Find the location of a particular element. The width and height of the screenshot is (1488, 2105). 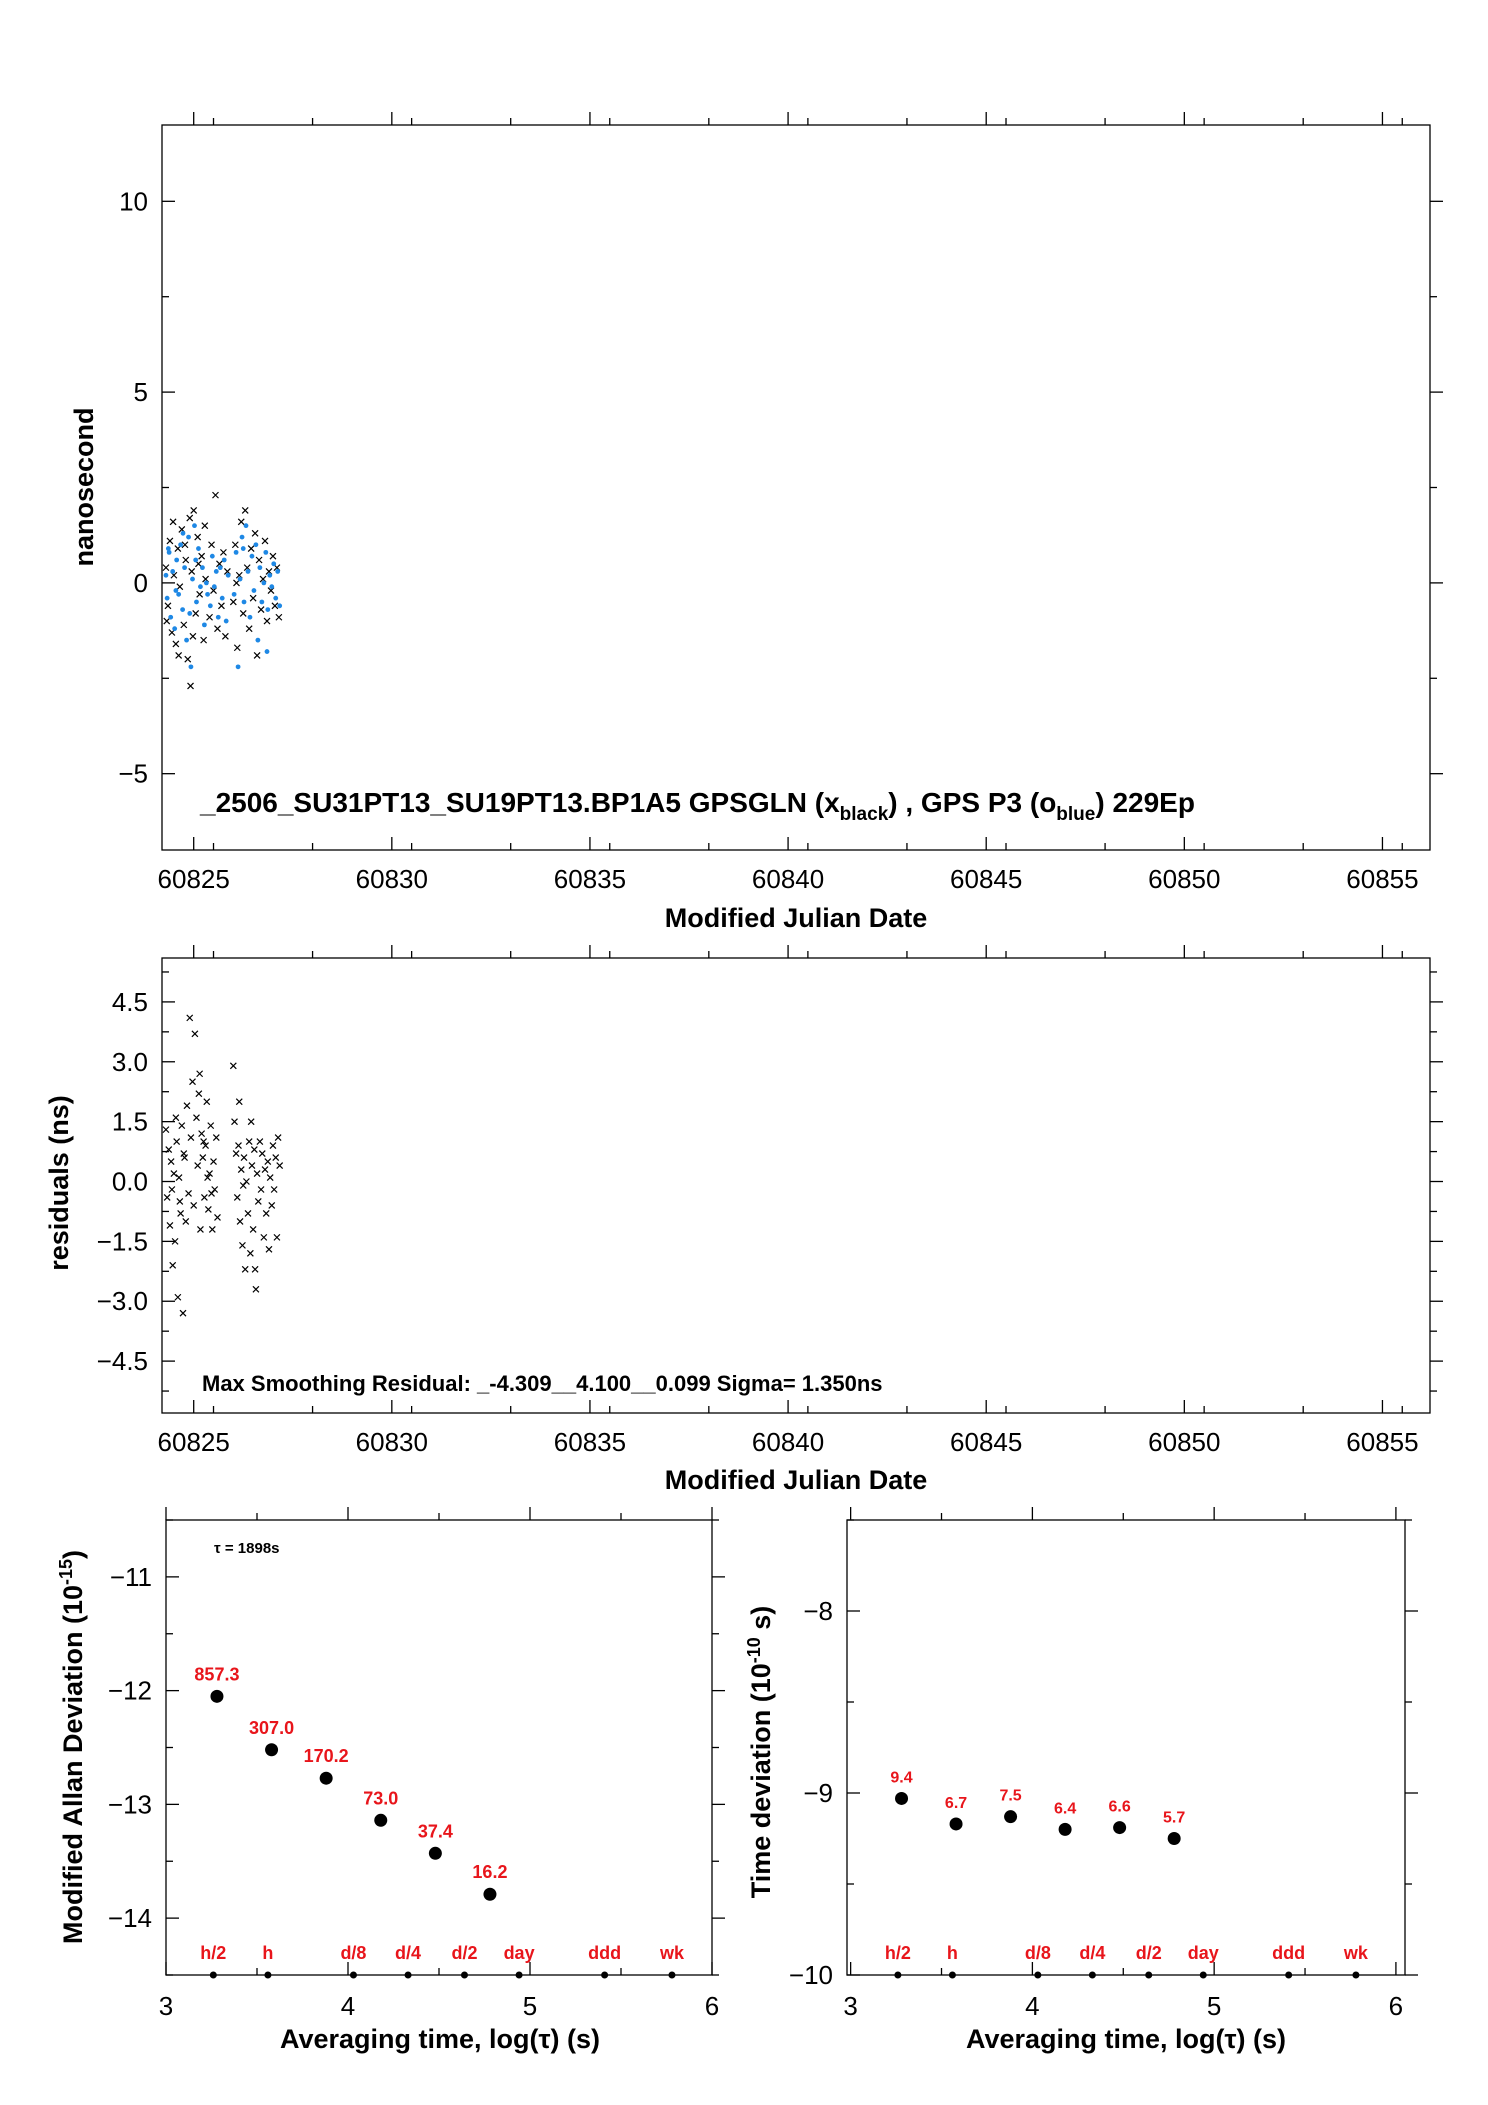

x-tick-label: 60830 is located at coordinates (392, 879).